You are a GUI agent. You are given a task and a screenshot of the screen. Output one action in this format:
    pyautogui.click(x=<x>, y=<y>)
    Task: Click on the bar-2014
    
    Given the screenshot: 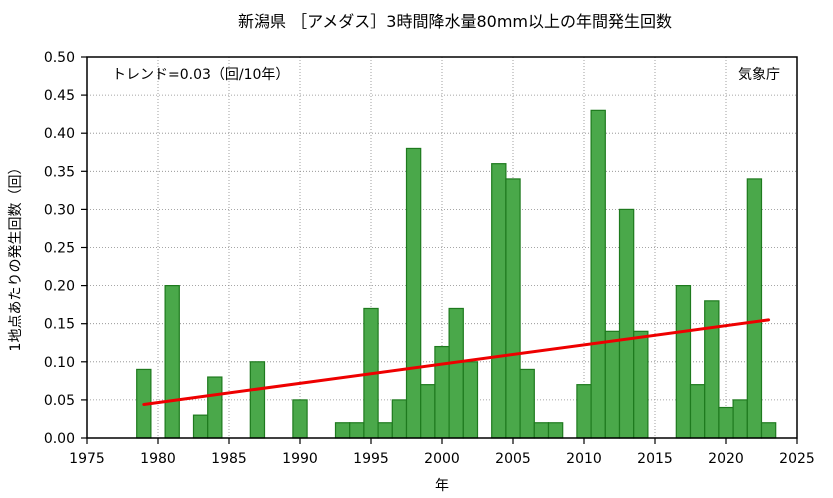 What is the action you would take?
    pyautogui.click(x=641, y=384)
    